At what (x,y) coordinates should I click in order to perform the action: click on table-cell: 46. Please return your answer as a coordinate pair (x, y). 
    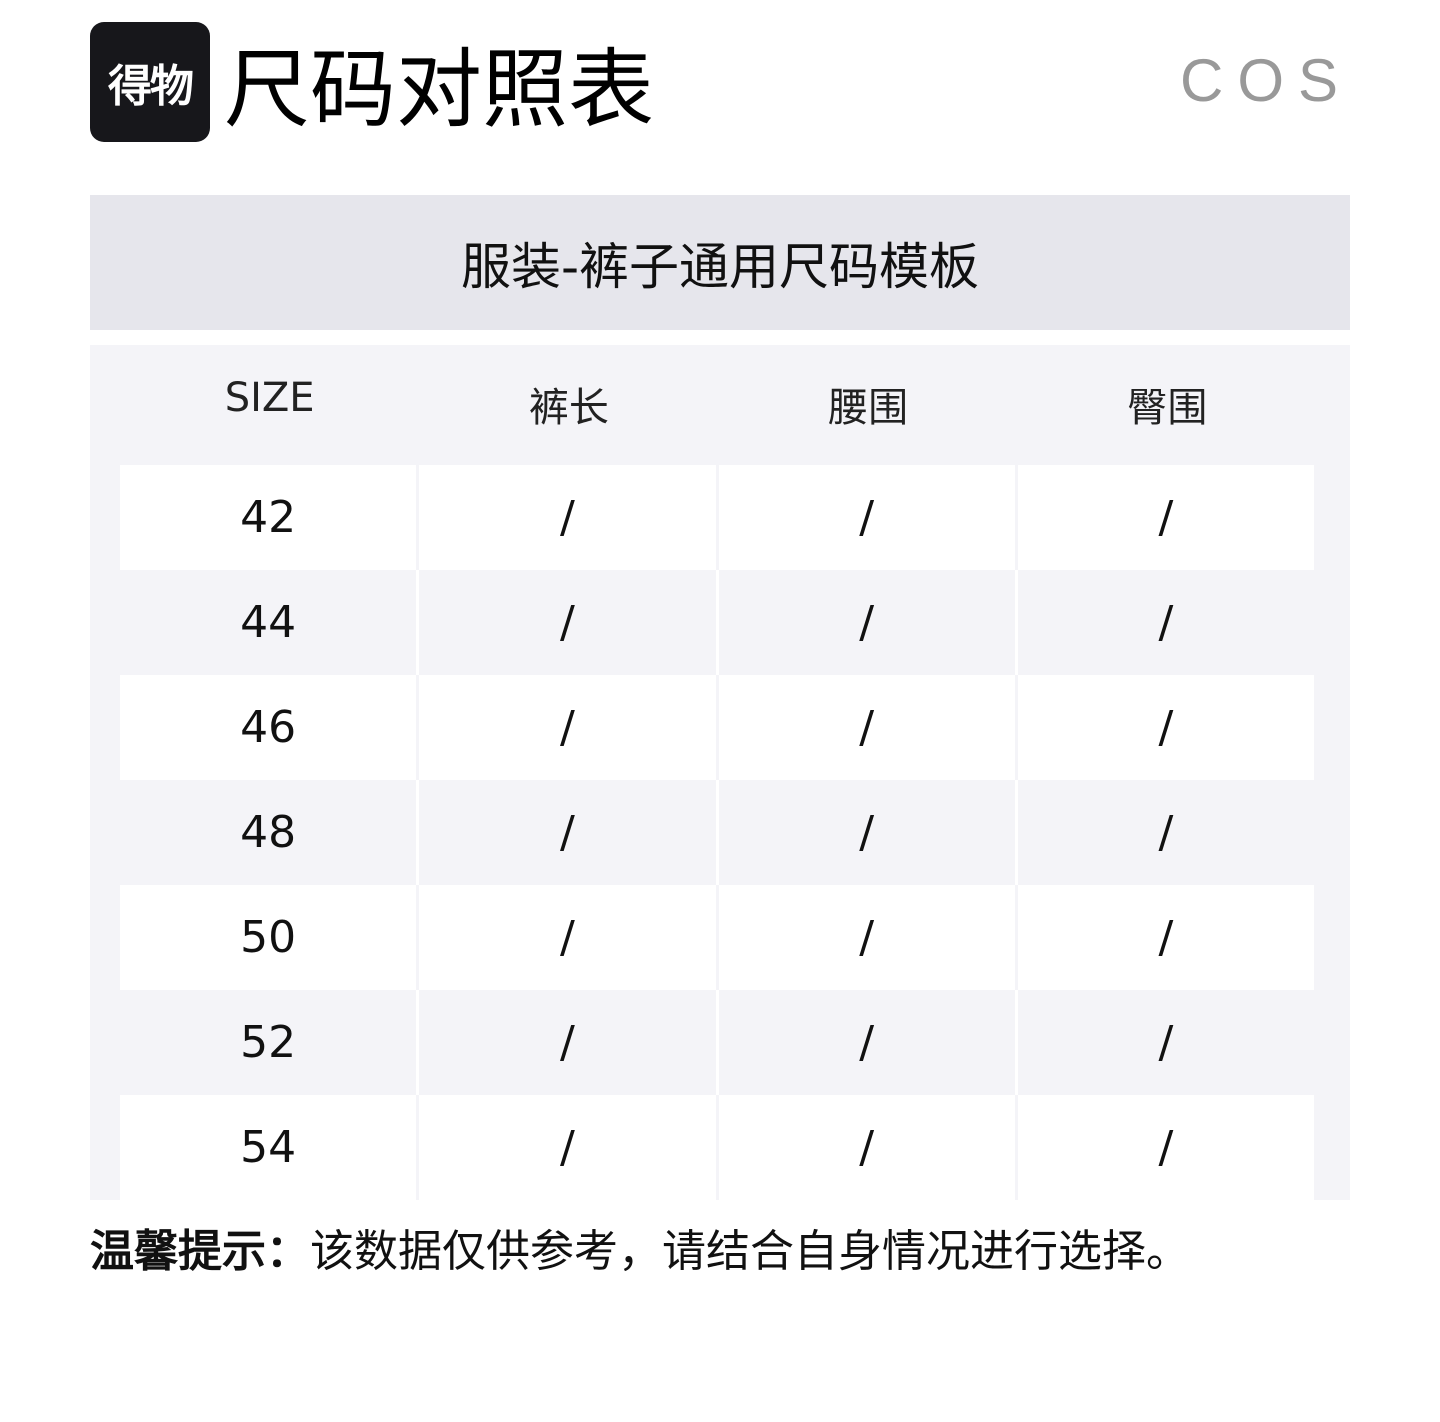
    Looking at the image, I should click on (268, 727).